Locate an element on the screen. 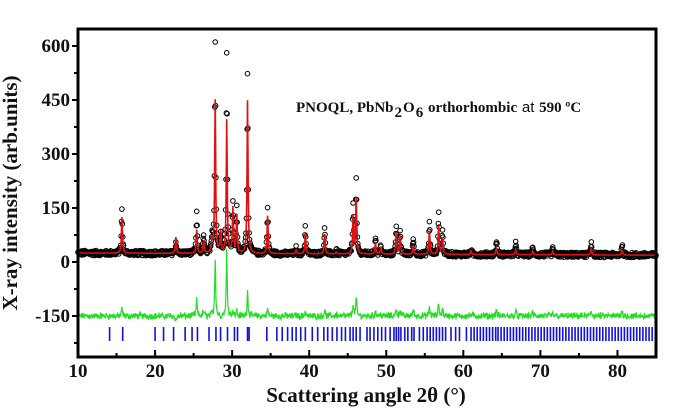 This screenshot has height=415, width=693. x-tick-label: 10 is located at coordinates (78, 371).